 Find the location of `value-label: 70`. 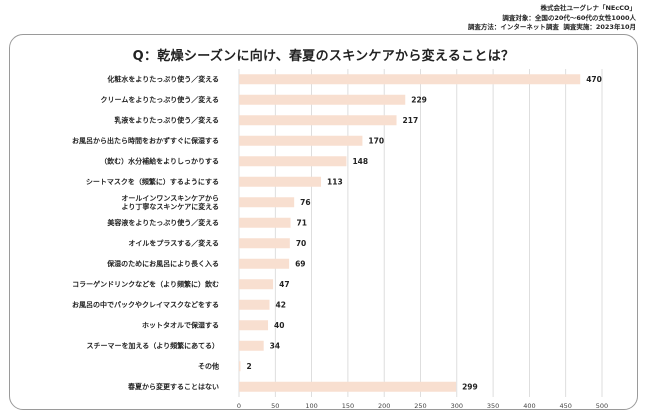

value-label: 70 is located at coordinates (301, 243).